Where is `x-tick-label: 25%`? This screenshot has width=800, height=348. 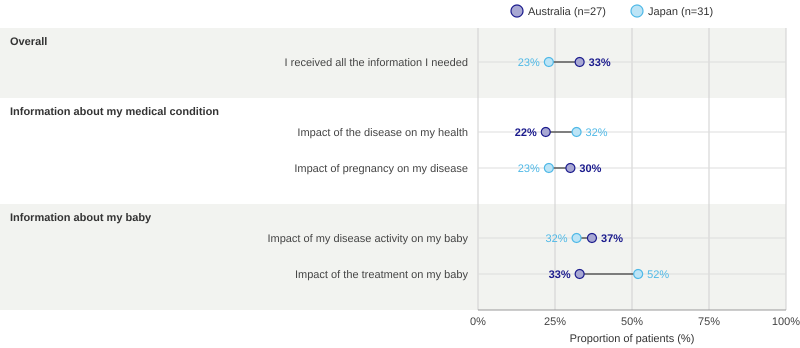
x-tick-label: 25% is located at coordinates (555, 322).